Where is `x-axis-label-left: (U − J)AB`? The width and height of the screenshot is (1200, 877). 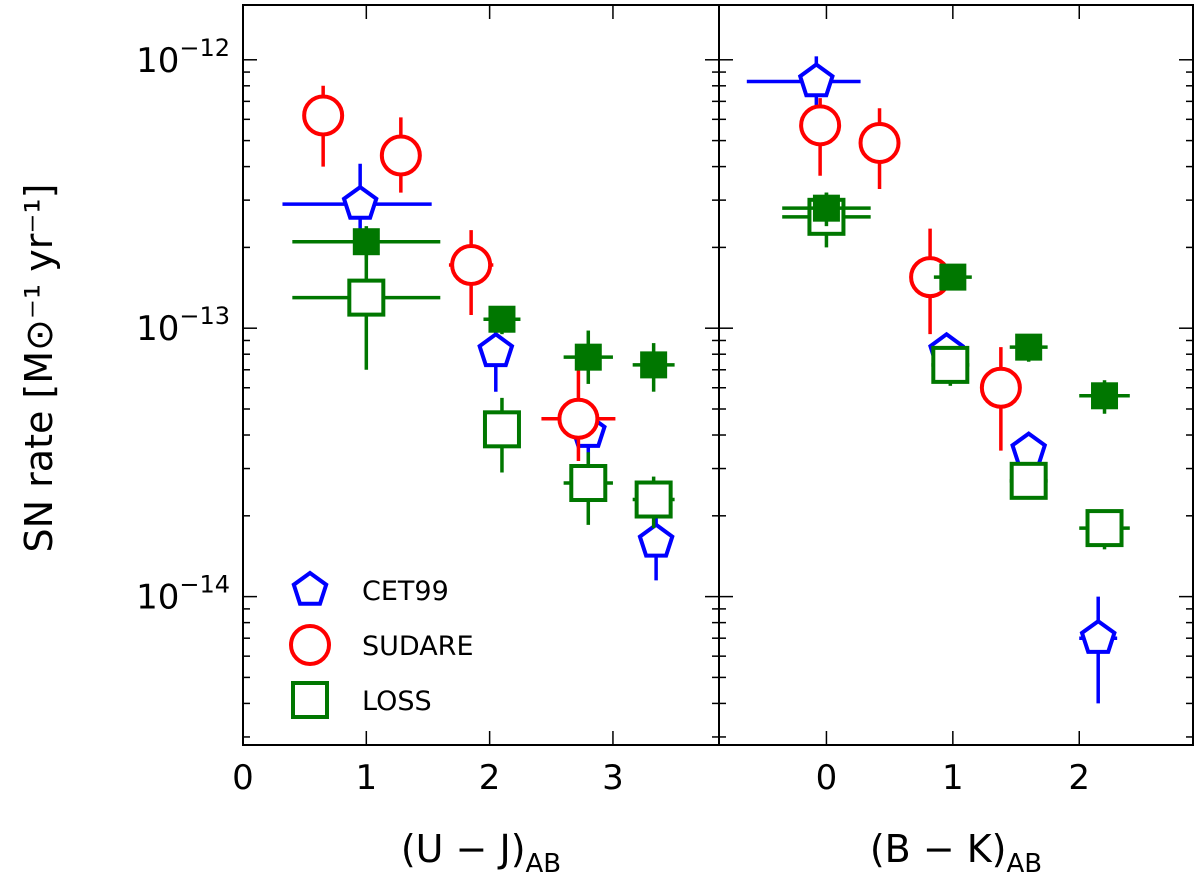
x-axis-label-left: (U − J)AB is located at coordinates (481, 852).